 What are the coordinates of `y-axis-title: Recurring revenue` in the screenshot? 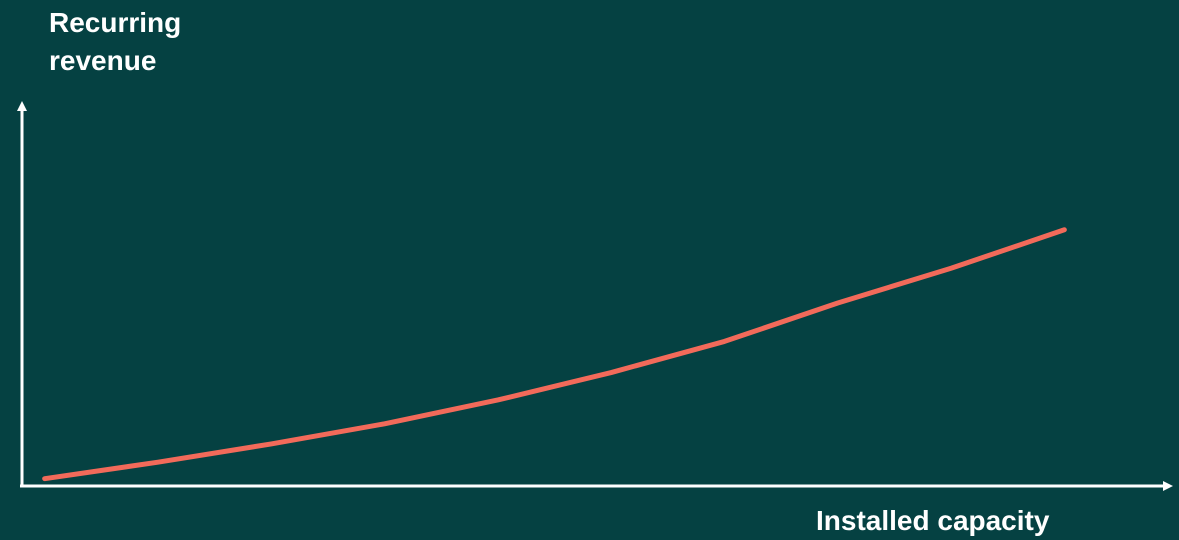 It's located at (149, 42).